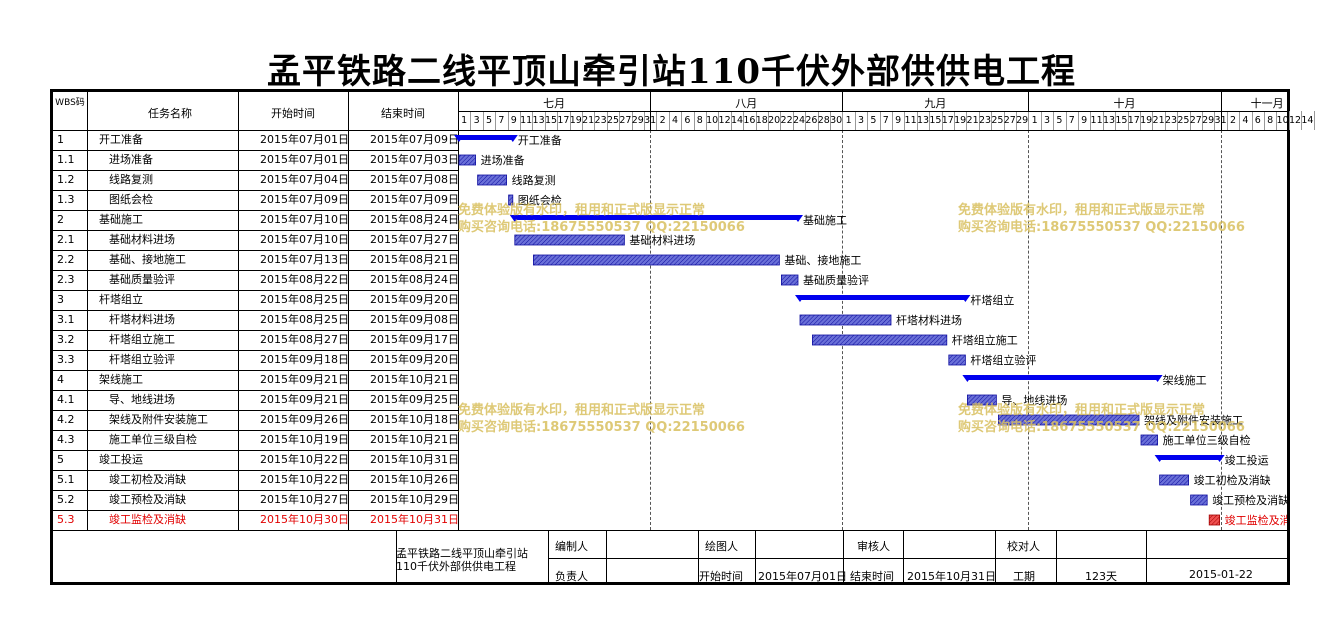 The width and height of the screenshot is (1343, 637). I want to click on task-name: 基础施工, so click(121, 219).